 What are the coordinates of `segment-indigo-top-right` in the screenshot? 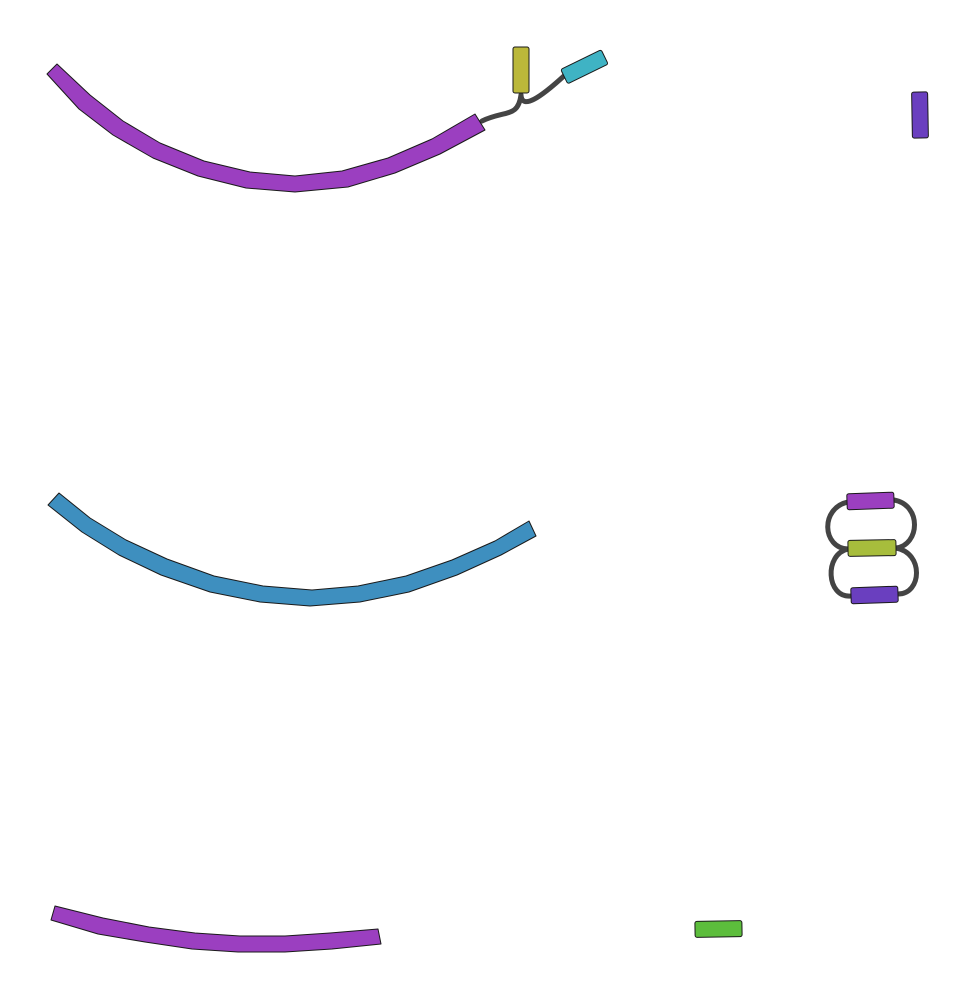 It's located at (920, 115).